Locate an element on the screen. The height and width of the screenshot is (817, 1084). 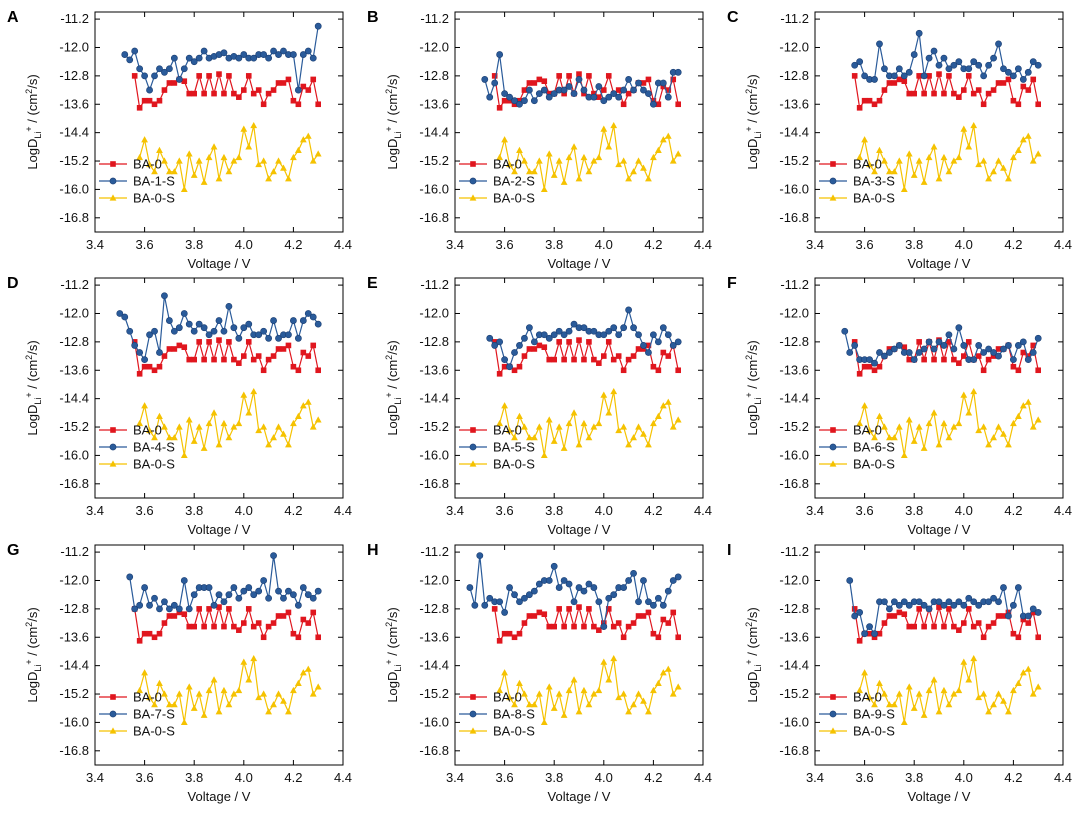
legend-marker-sample is located at coordinates (833, 714).